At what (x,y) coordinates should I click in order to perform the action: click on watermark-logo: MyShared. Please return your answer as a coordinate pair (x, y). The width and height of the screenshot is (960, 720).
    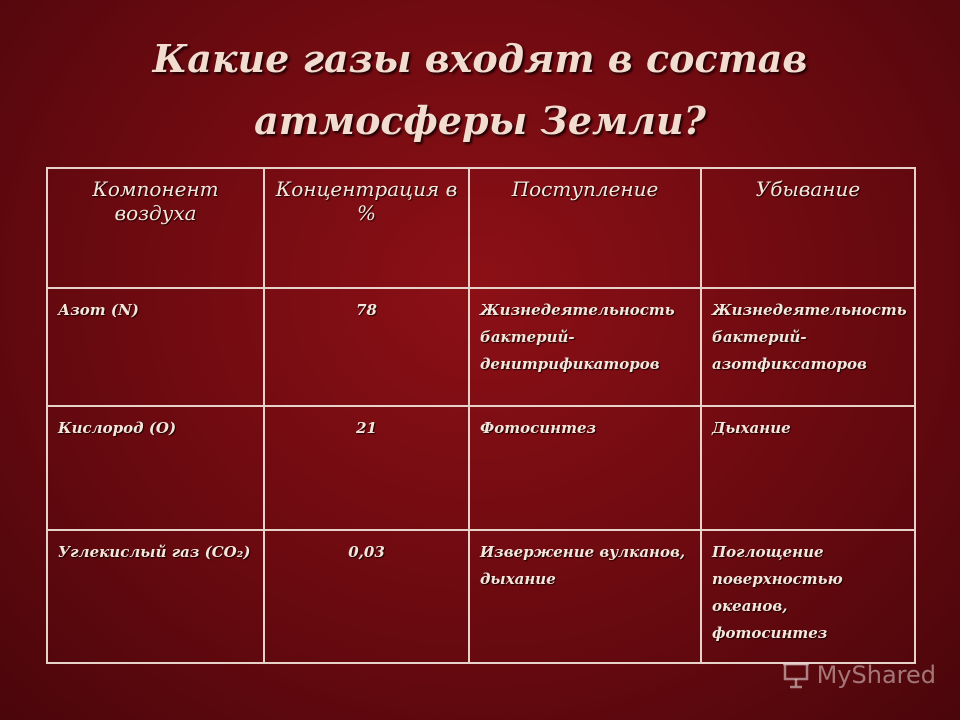
    Looking at the image, I should click on (858, 675).